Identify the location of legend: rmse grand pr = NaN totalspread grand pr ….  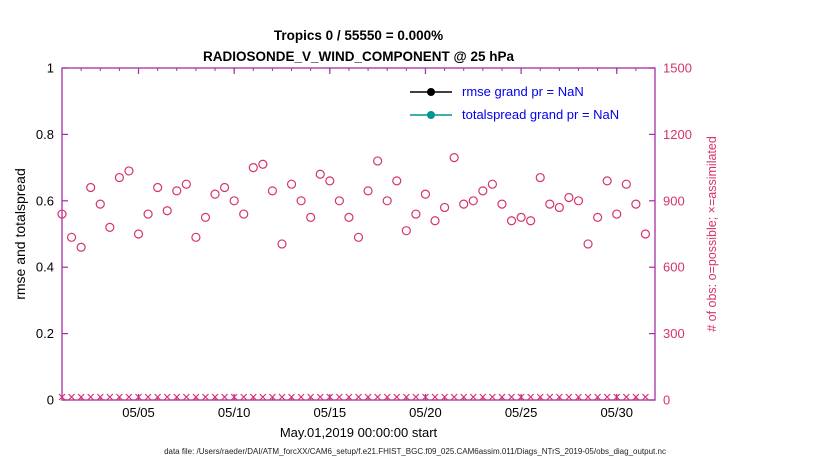
(513, 103).